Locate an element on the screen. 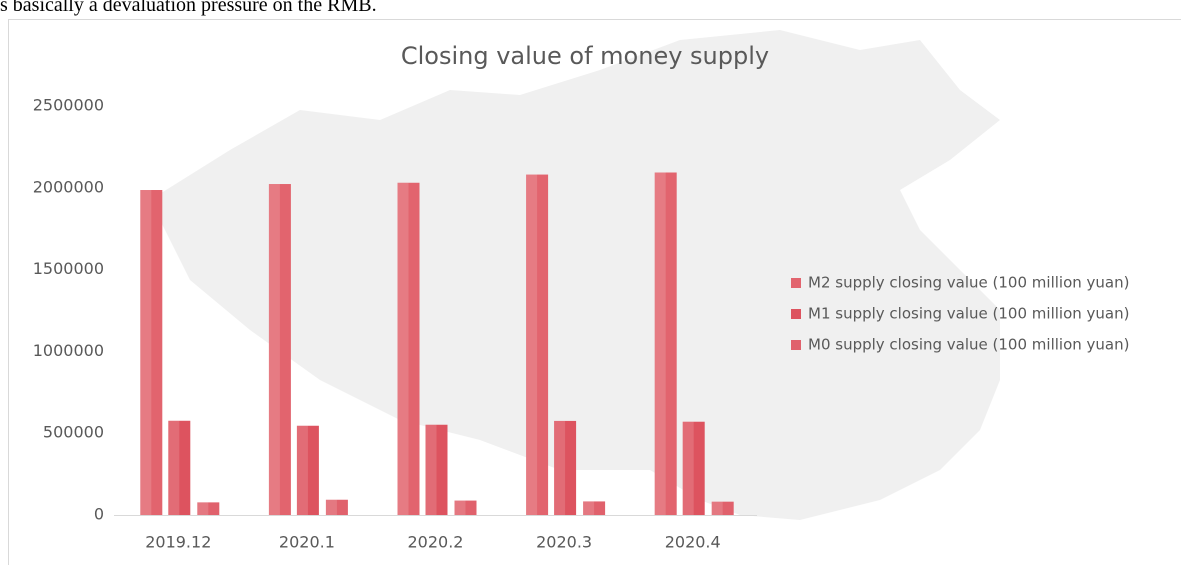 This screenshot has width=1181, height=565. x-tick-label: 2020.2 is located at coordinates (436, 542).